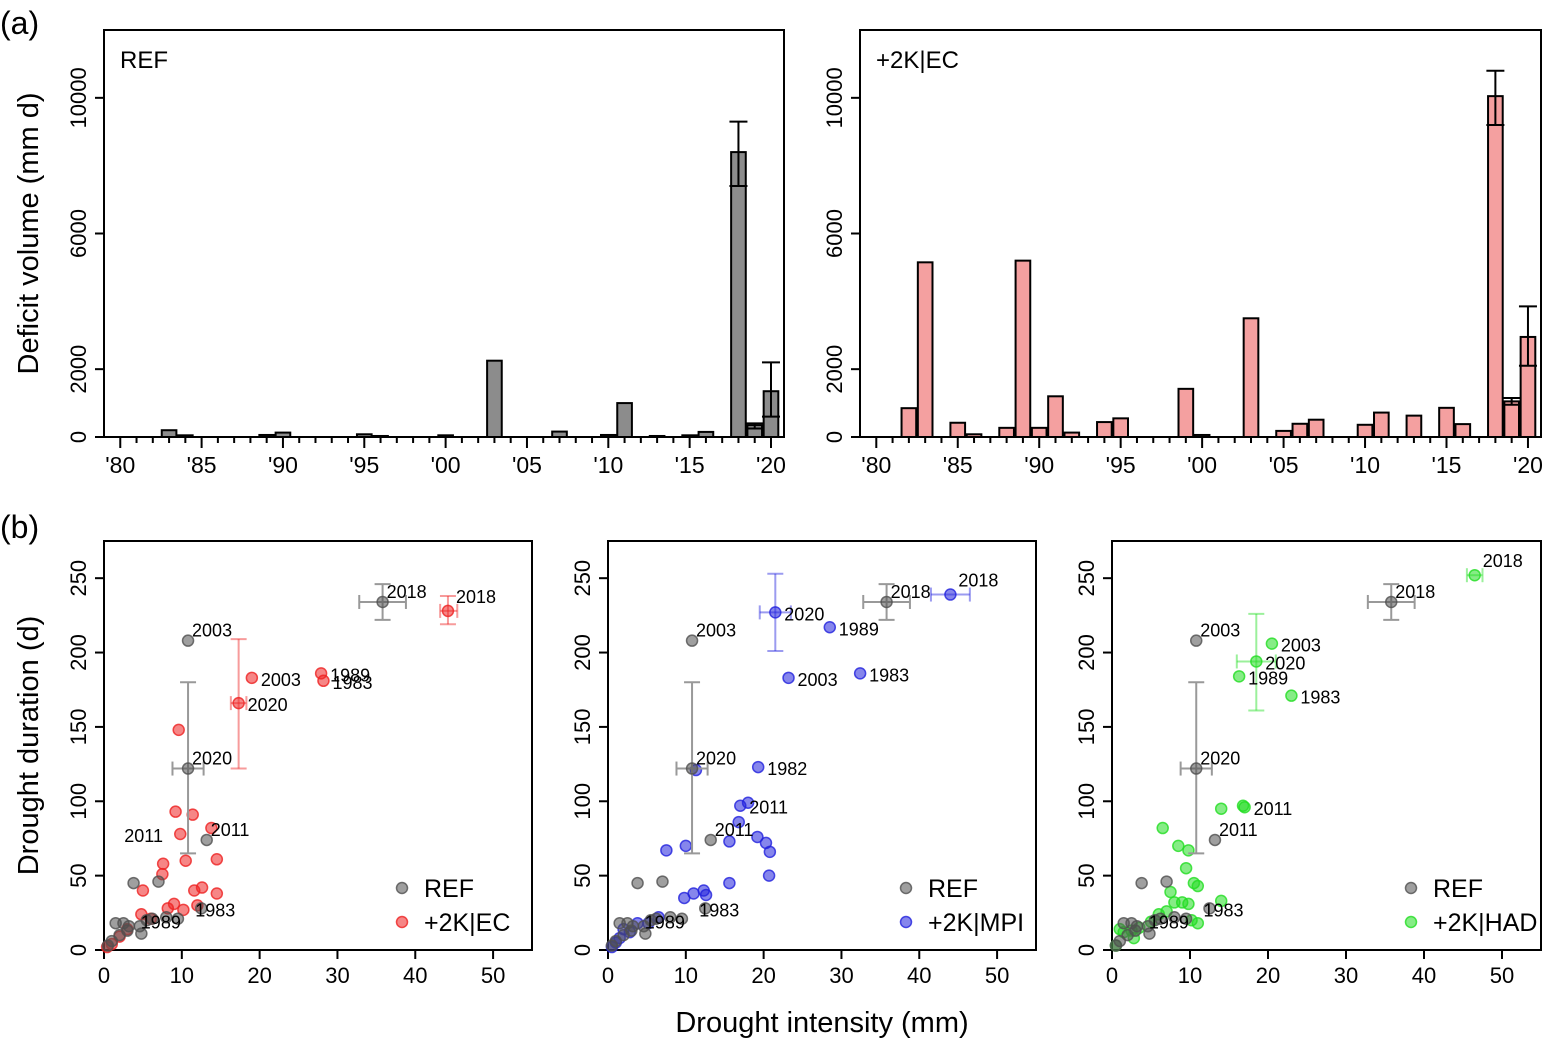  What do you see at coordinates (834, 233) in the screenshot?
I see `y-tick-label: 6000` at bounding box center [834, 233].